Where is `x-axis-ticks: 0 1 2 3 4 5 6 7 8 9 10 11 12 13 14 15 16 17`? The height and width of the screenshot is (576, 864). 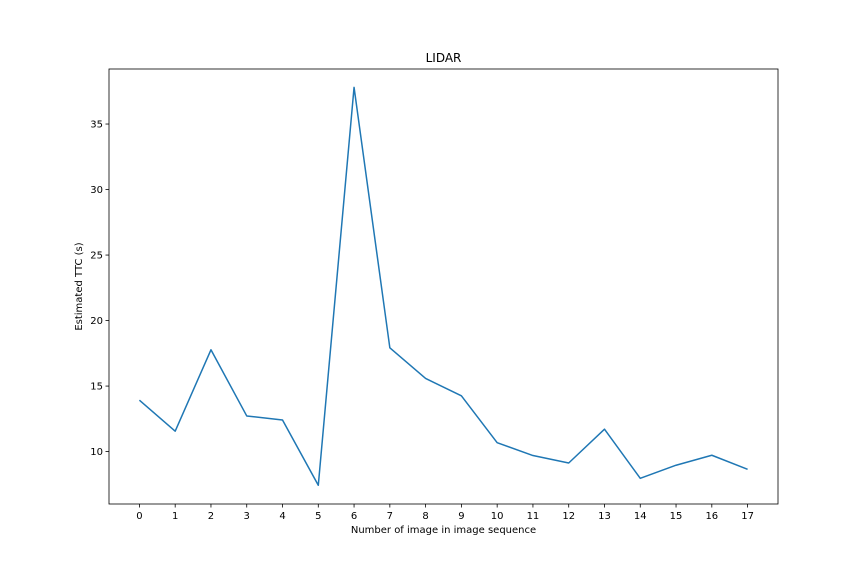 x-axis-ticks: 0 1 2 3 4 5 6 7 8 9 10 11 12 13 14 15 16 17 is located at coordinates (445, 513).